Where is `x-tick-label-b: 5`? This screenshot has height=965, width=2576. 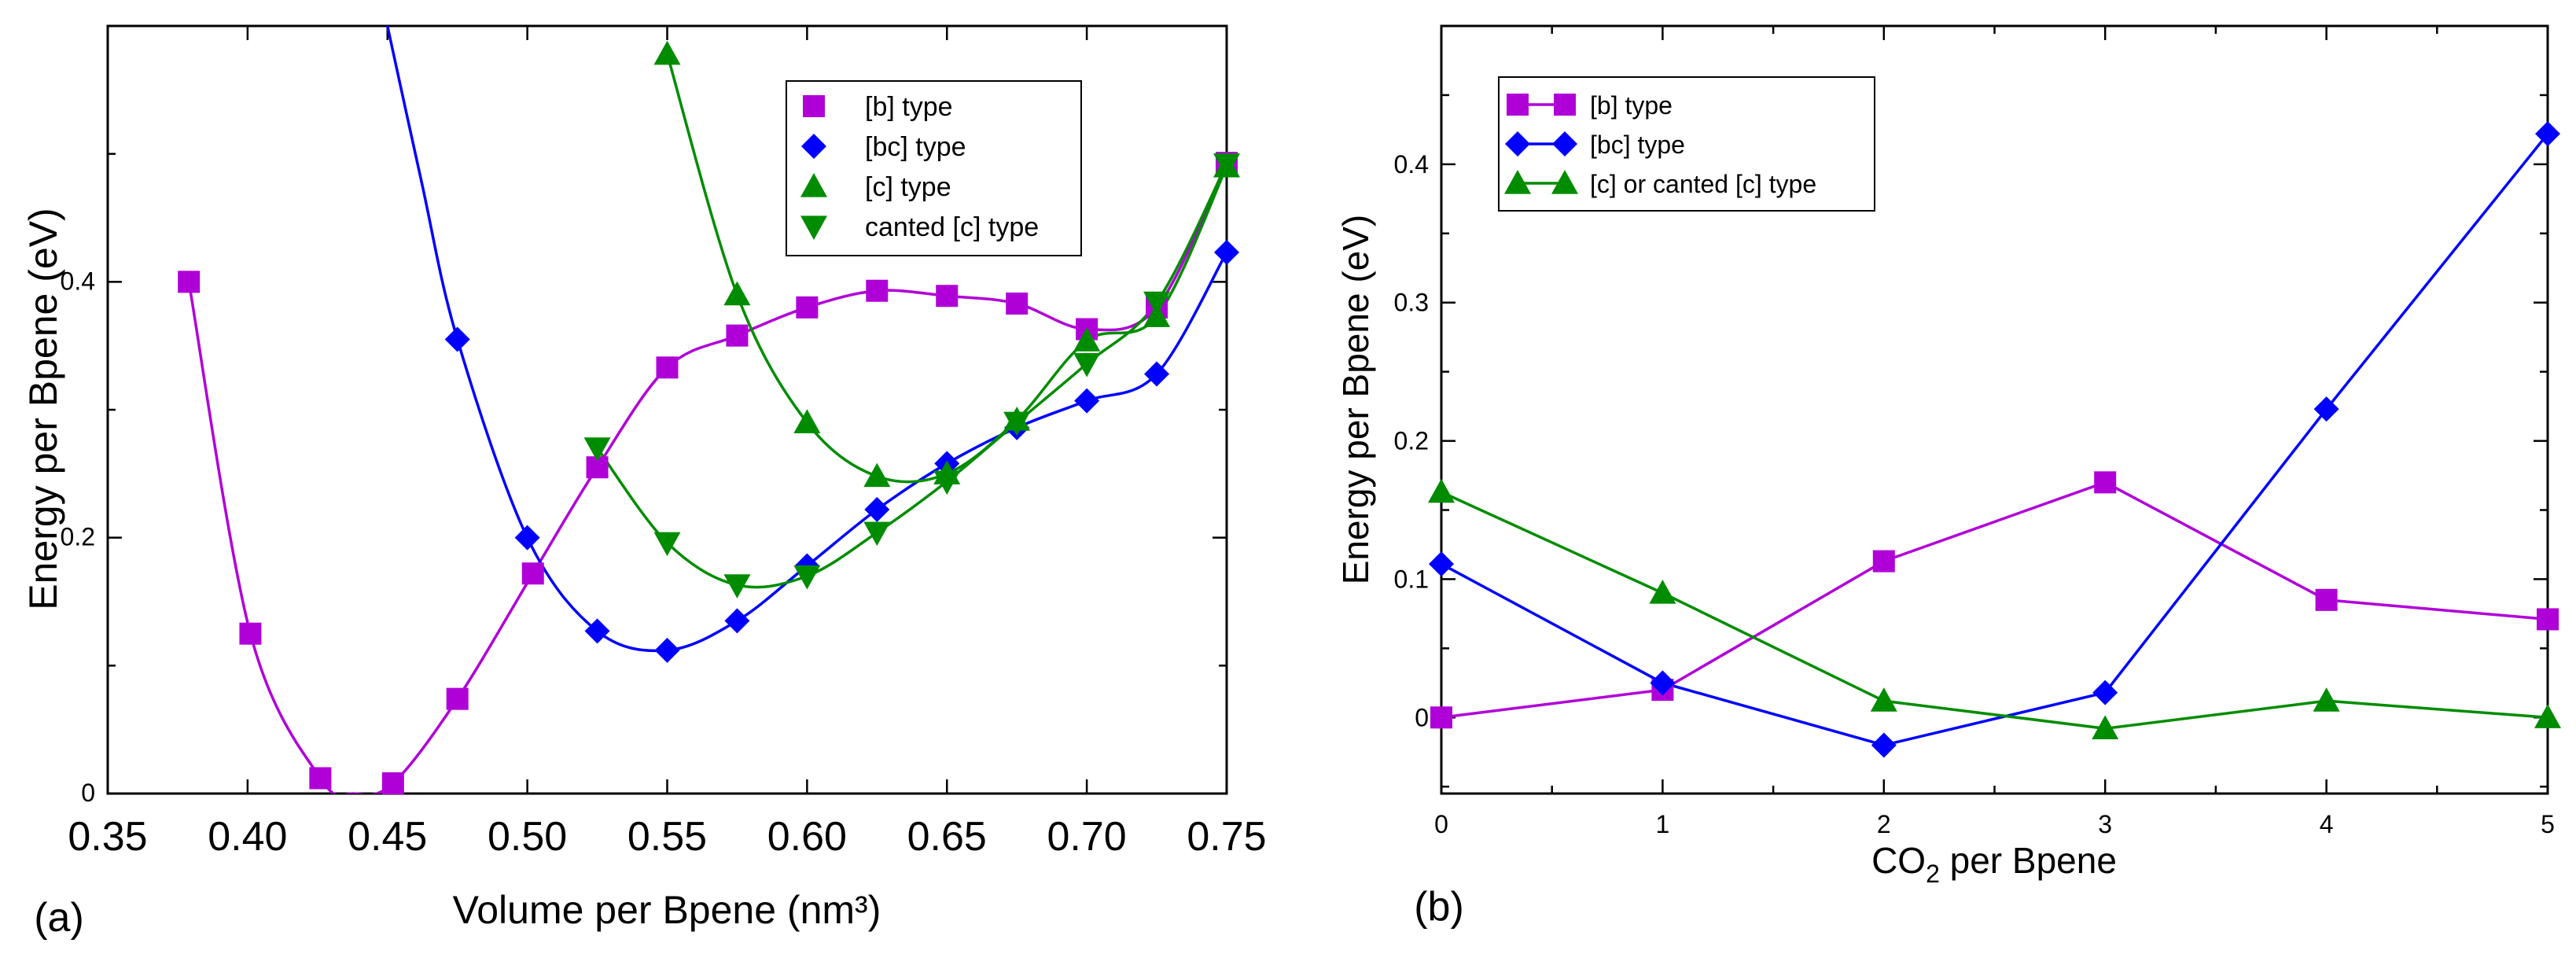
x-tick-label-b: 5 is located at coordinates (2548, 824).